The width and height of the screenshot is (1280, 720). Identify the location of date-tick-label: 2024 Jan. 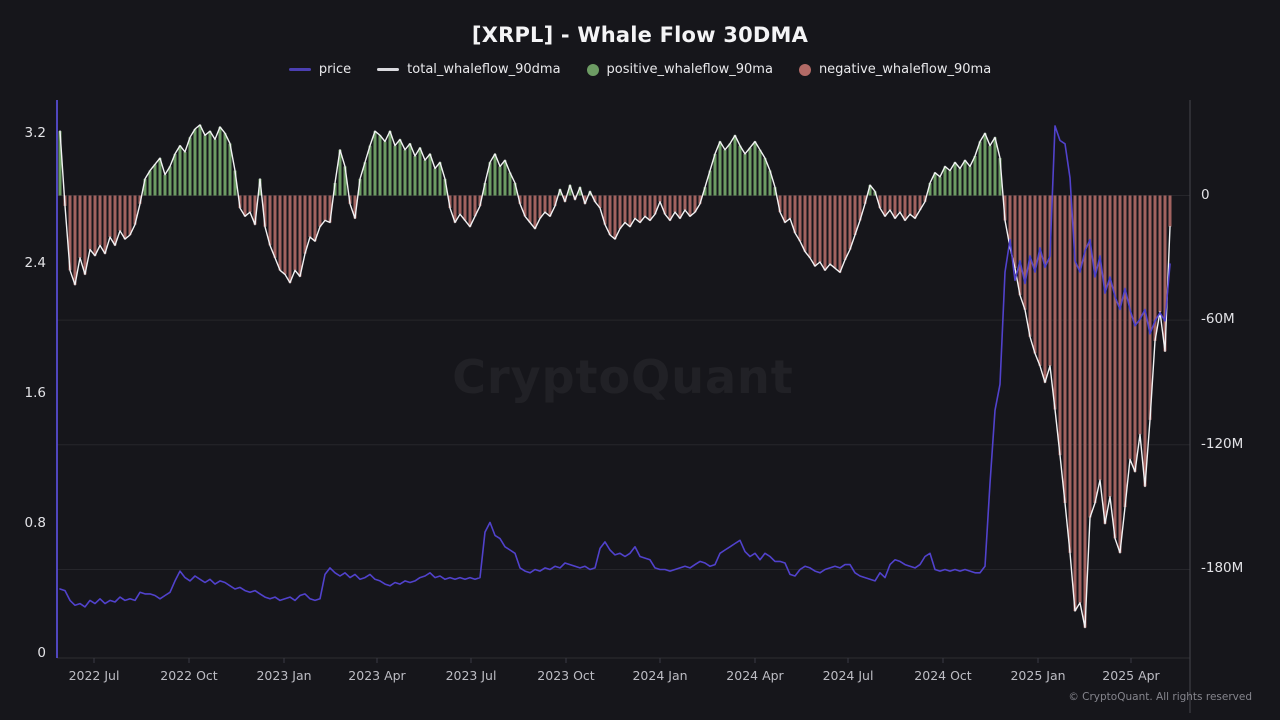
(660, 675).